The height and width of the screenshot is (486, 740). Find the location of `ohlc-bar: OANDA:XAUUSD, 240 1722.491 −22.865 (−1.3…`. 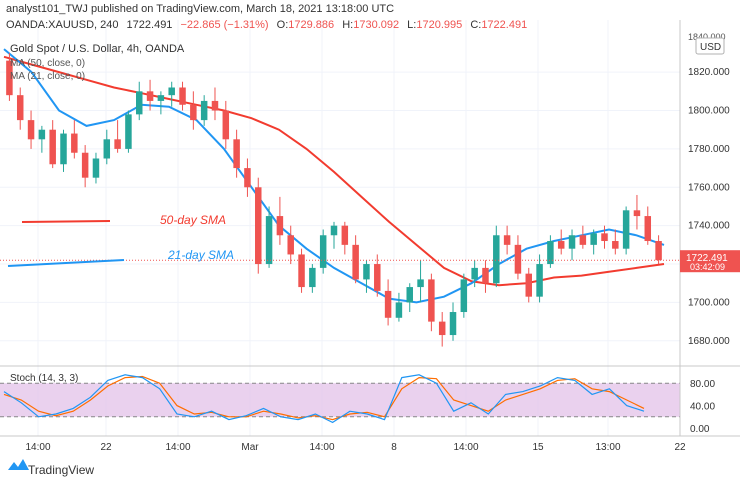

ohlc-bar: OANDA:XAUUSD, 240 1722.491 −22.865 (−1.3… is located at coordinates (266, 25).